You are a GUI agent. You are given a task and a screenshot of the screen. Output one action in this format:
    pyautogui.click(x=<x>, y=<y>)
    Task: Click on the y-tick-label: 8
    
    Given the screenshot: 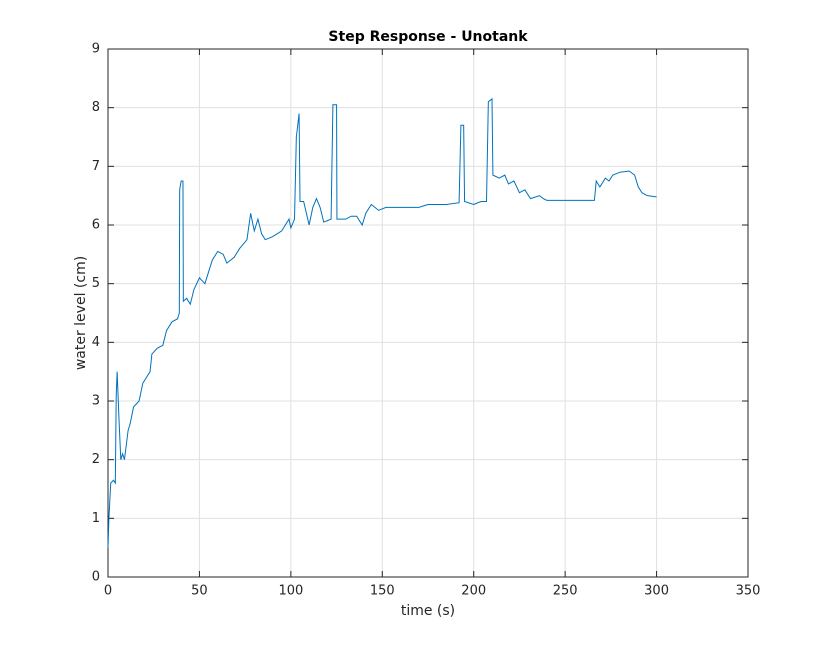 What is the action you would take?
    pyautogui.click(x=96, y=107)
    